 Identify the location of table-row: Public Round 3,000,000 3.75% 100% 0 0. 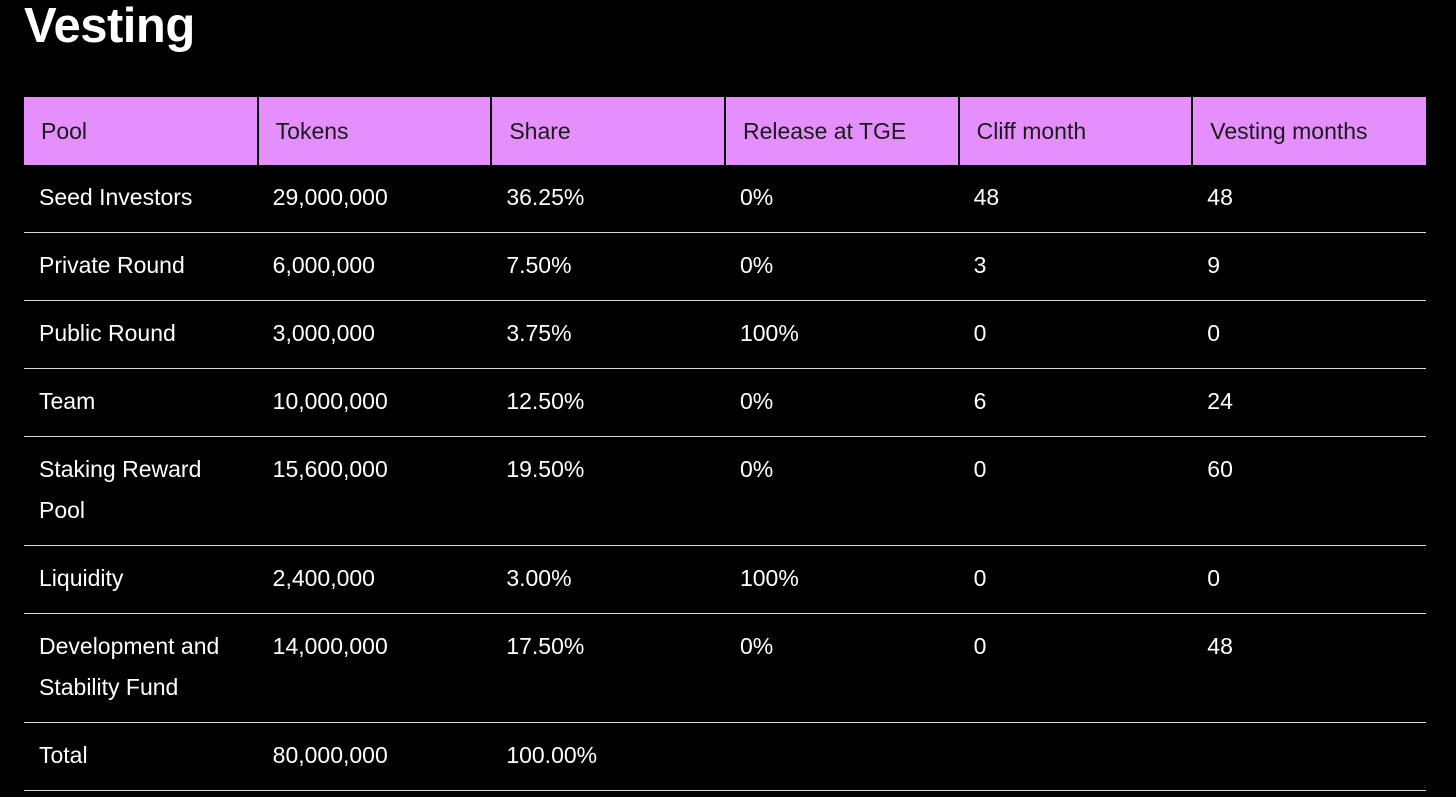
(725, 334).